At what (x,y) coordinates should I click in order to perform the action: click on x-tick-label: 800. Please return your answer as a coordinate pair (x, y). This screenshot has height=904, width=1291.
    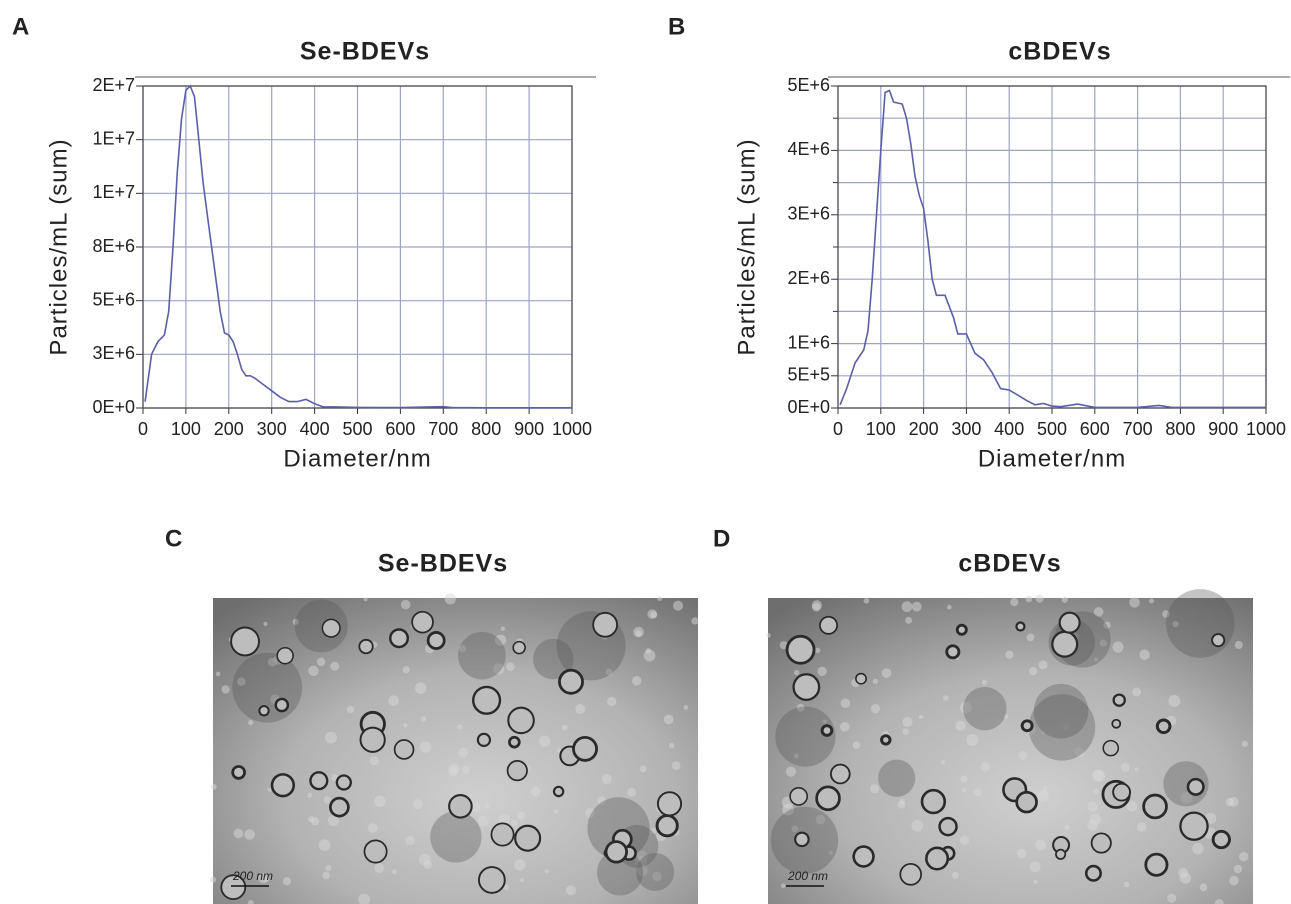
    Looking at the image, I should click on (486, 429).